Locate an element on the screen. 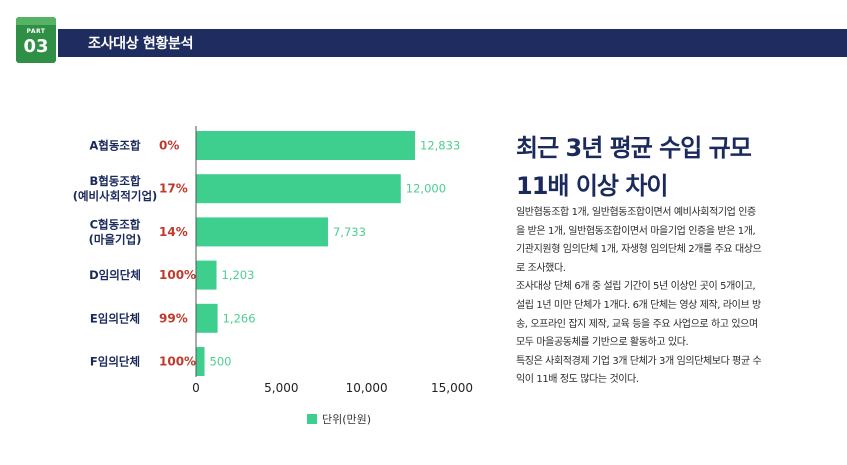 This screenshot has height=465, width=847. x-tick-label: 0 is located at coordinates (196, 388).